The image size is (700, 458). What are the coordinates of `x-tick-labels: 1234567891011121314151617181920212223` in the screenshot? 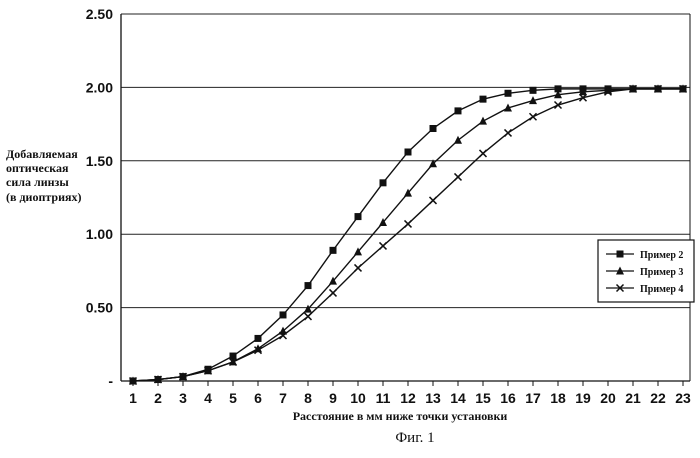 It's located at (410, 398).